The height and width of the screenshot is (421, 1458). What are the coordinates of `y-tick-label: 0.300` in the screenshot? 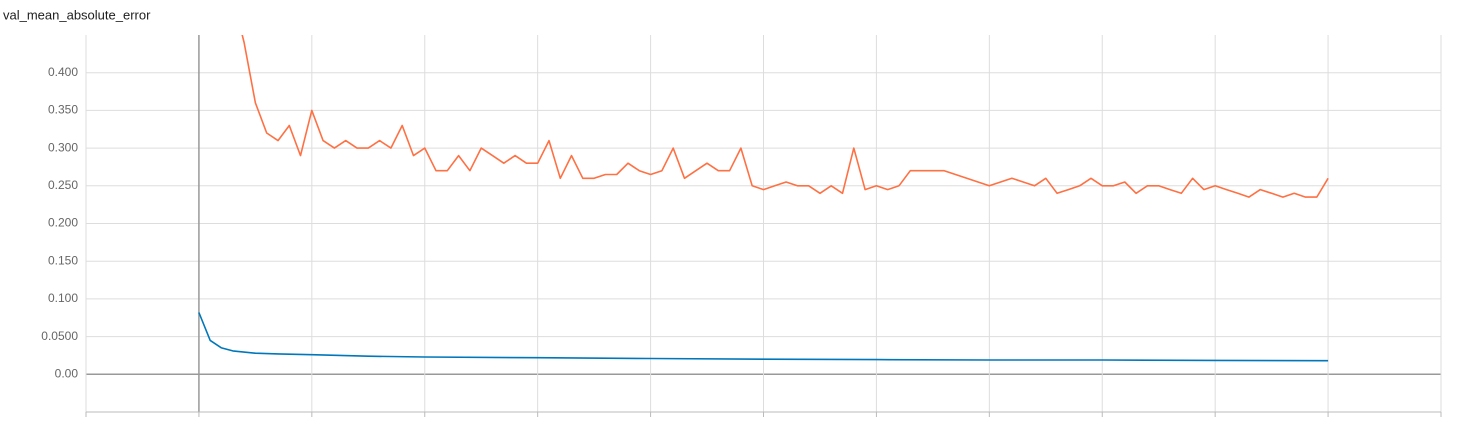 It's located at (63, 147).